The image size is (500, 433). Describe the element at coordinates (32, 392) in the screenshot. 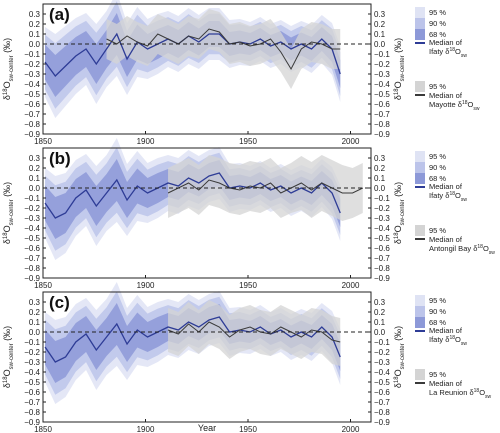

I see `ytick-label-left: −0.6` at that location.